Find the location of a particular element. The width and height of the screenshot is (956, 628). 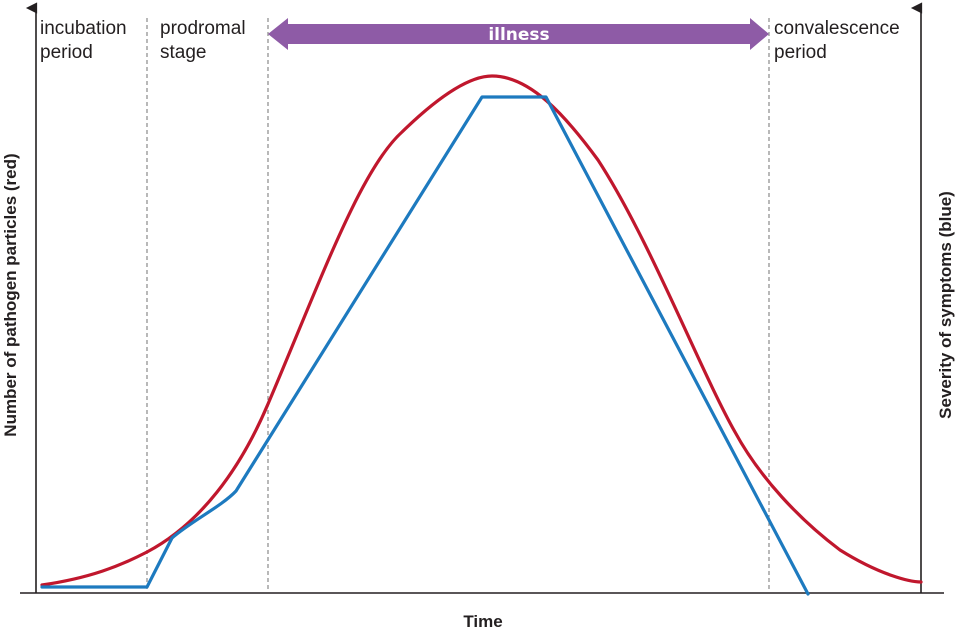

incubation-label-line2: period is located at coordinates (66, 52).